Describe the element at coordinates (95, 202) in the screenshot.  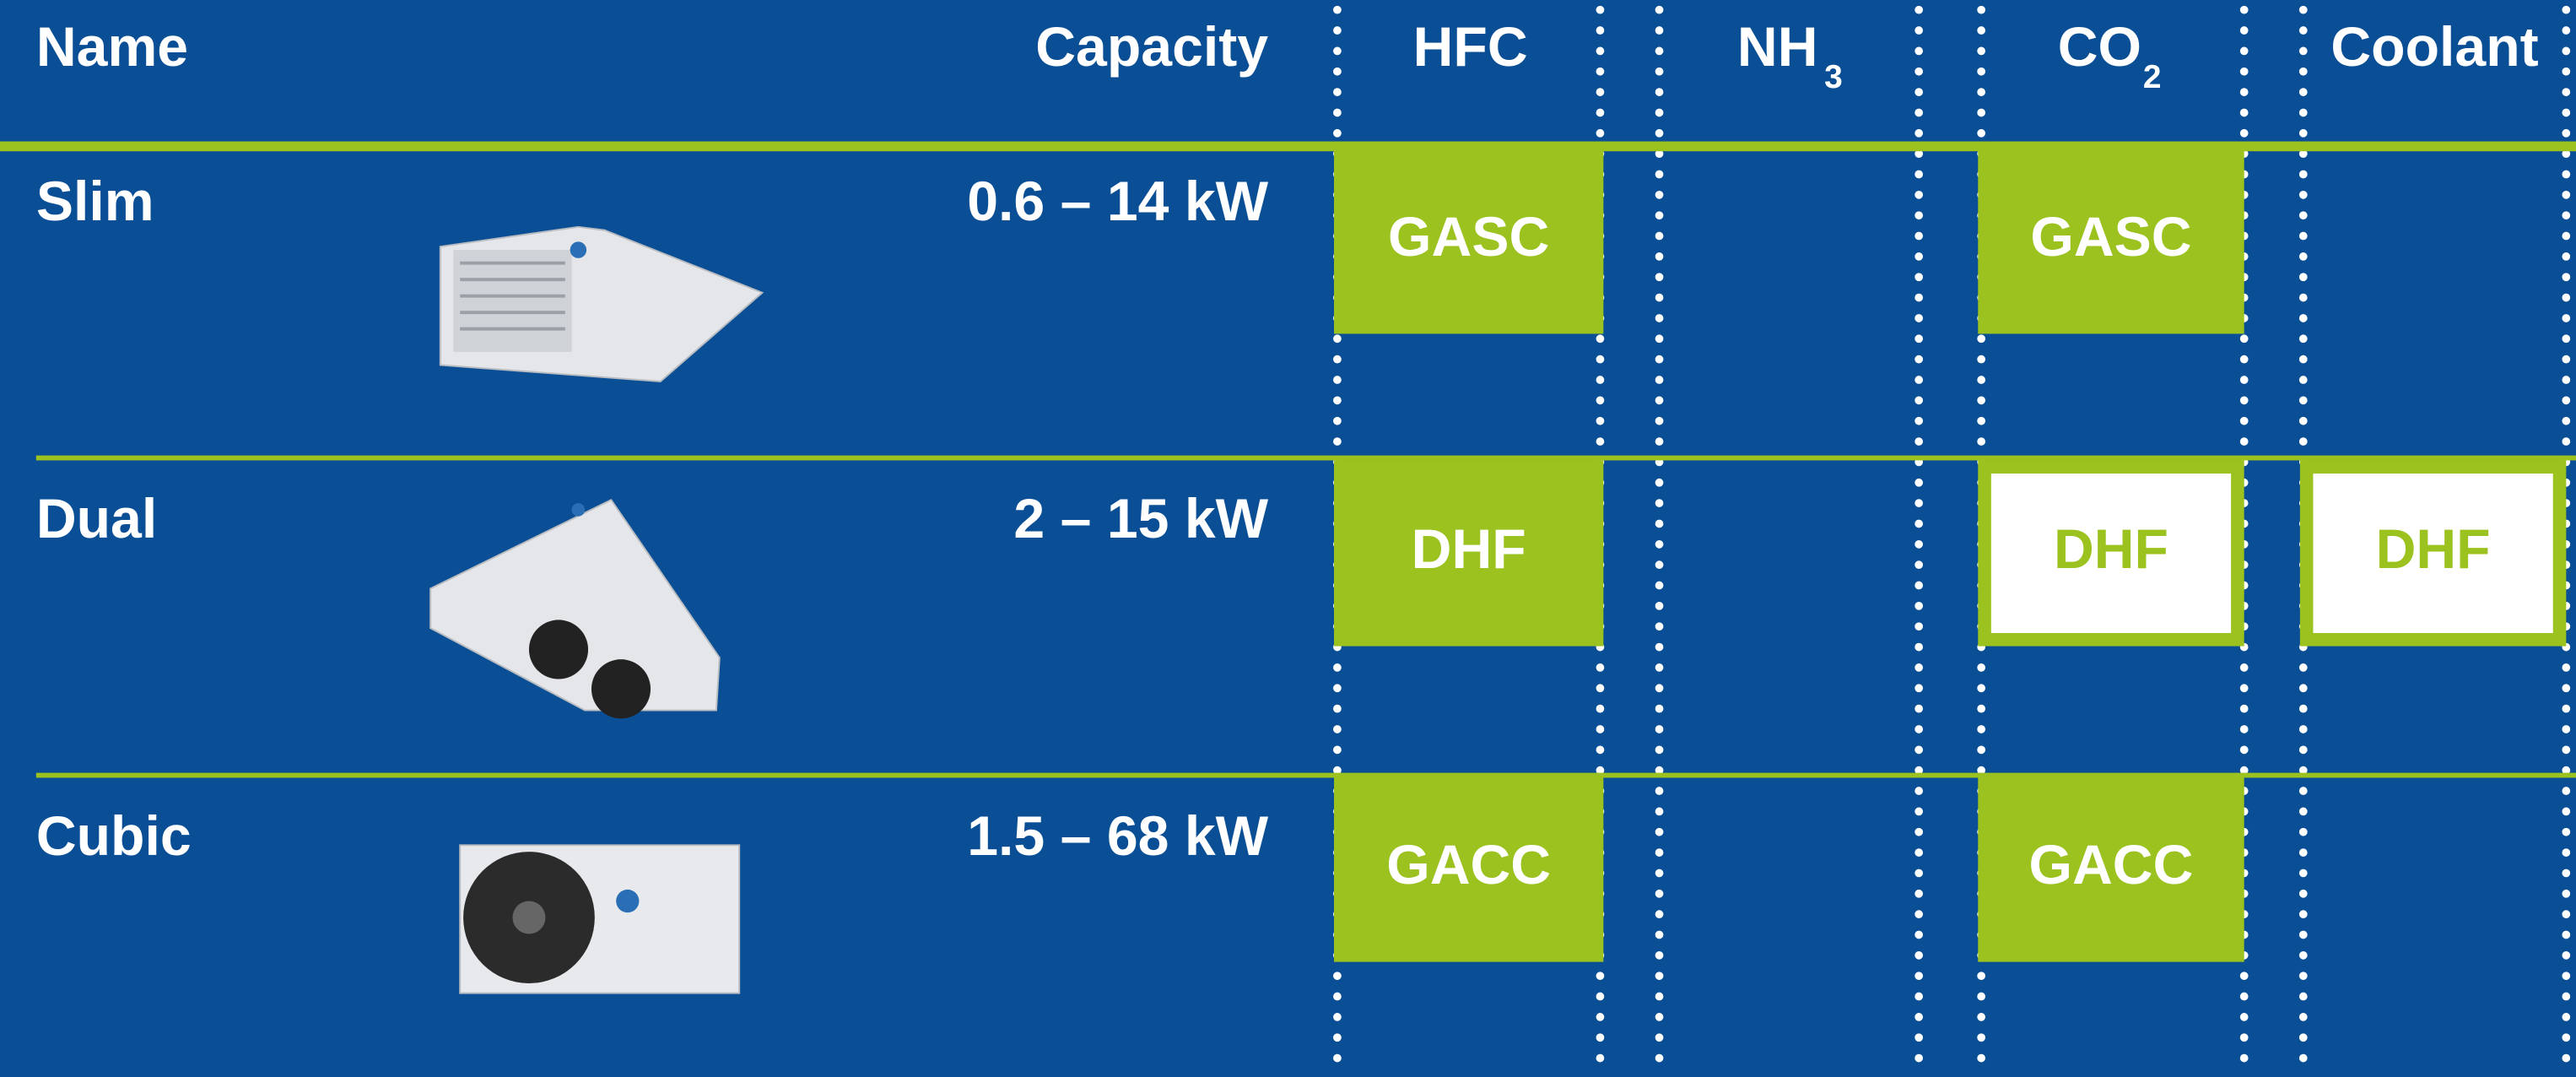
I see `row-name: Slim` at that location.